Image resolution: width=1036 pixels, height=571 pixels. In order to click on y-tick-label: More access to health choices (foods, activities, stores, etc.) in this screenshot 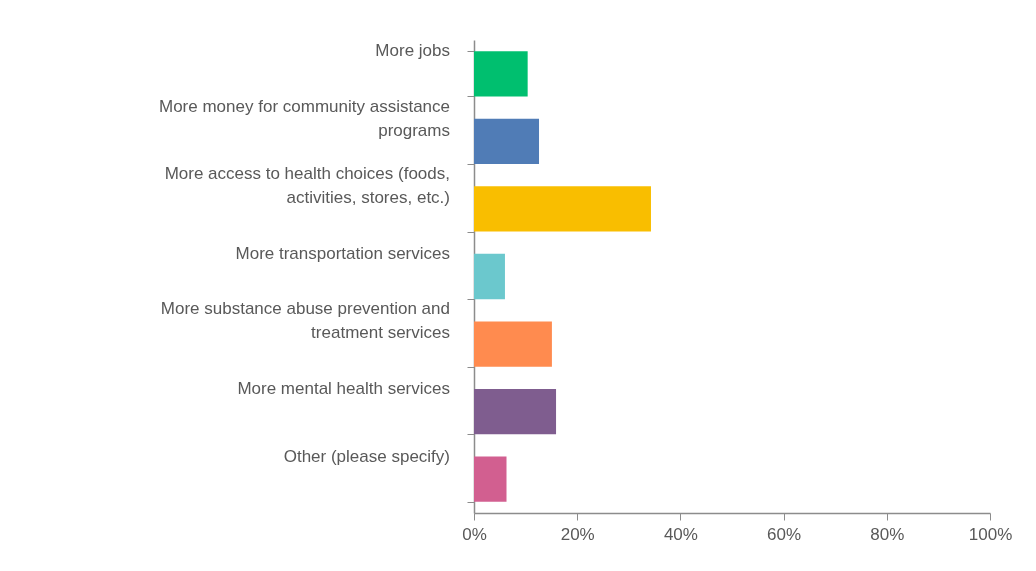, I will do `click(307, 186)`.